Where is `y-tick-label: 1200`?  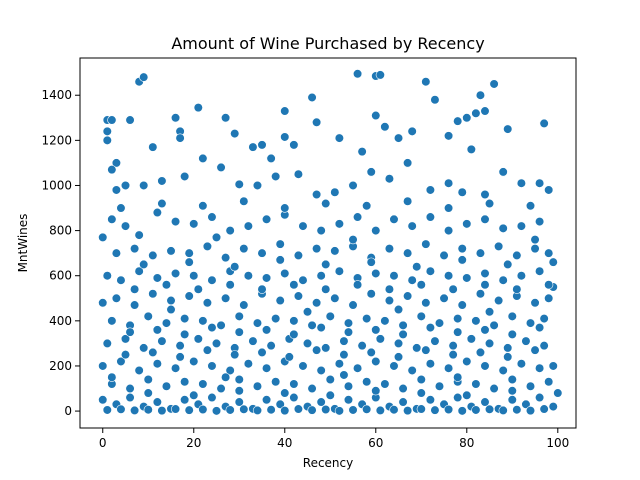 y-tick-label: 1200 is located at coordinates (56, 140).